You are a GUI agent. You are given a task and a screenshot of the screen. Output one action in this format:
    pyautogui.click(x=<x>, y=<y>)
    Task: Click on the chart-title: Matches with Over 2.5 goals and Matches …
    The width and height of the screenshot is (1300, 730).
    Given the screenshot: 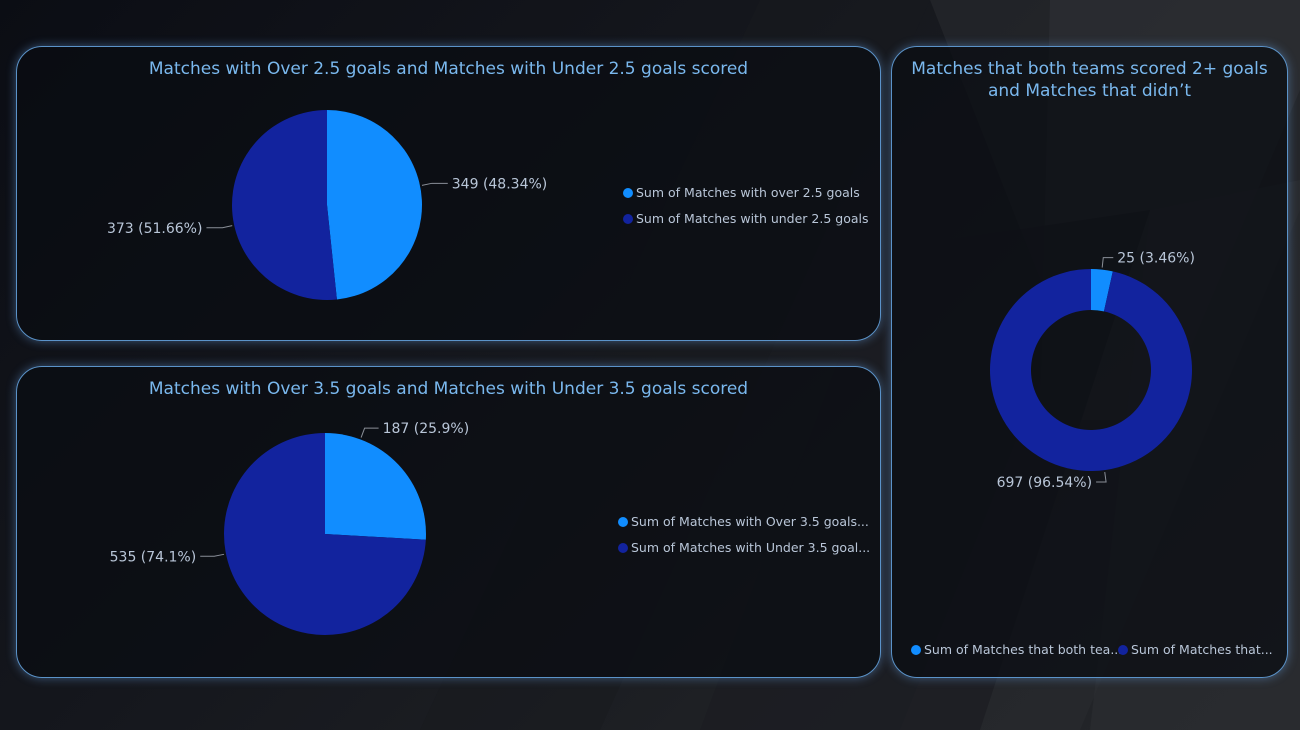 What is the action you would take?
    pyautogui.click(x=448, y=69)
    